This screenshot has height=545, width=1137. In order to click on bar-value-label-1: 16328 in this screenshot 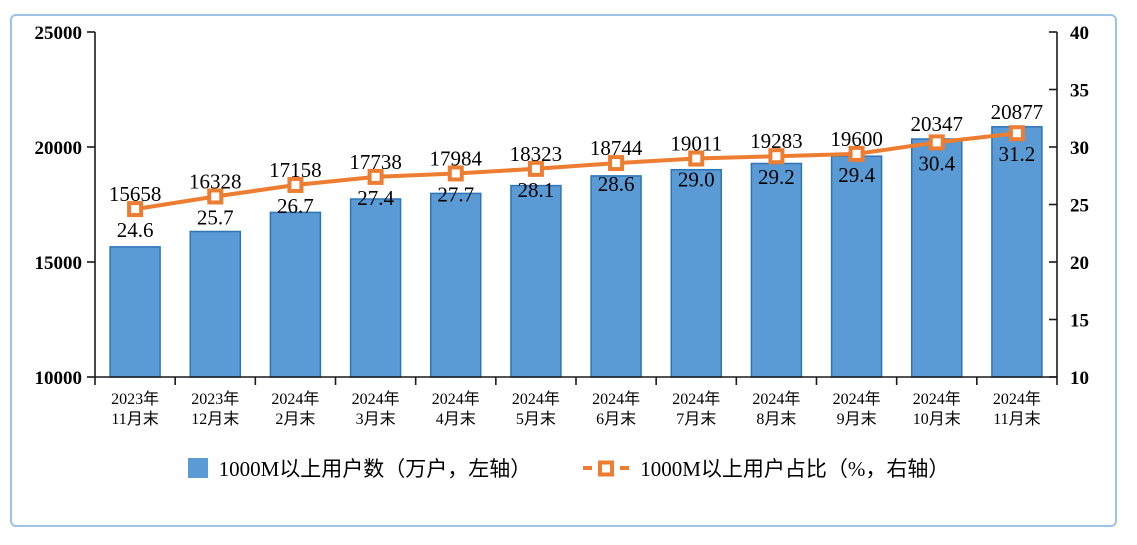, I will do `click(215, 182)`.